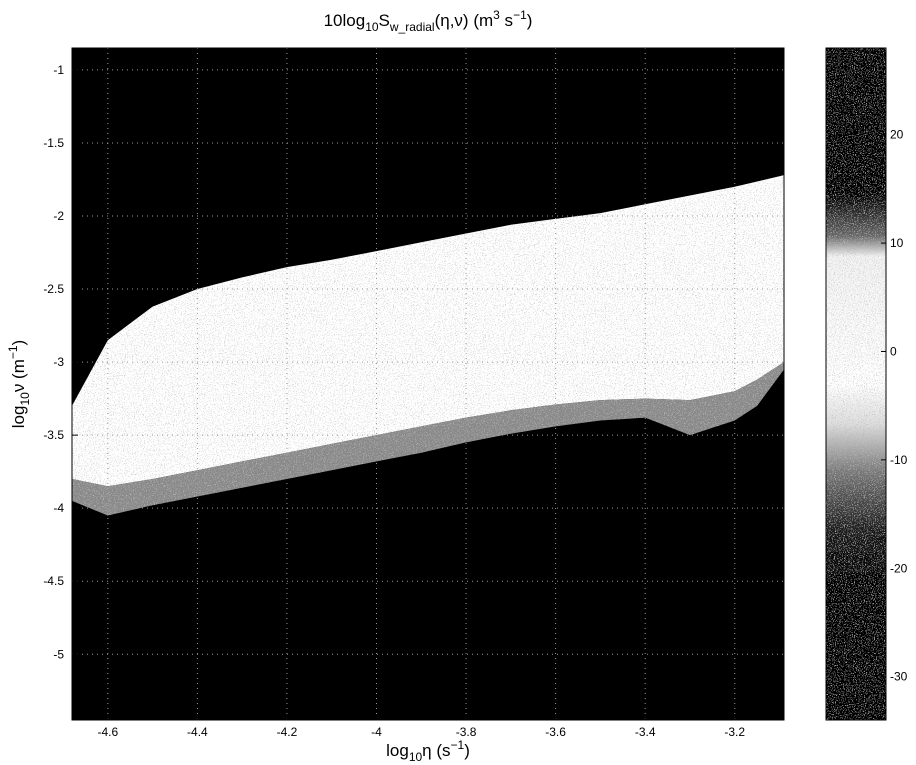 This screenshot has height=765, width=916. What do you see at coordinates (197, 732) in the screenshot?
I see `x-tick-label: -4.4` at bounding box center [197, 732].